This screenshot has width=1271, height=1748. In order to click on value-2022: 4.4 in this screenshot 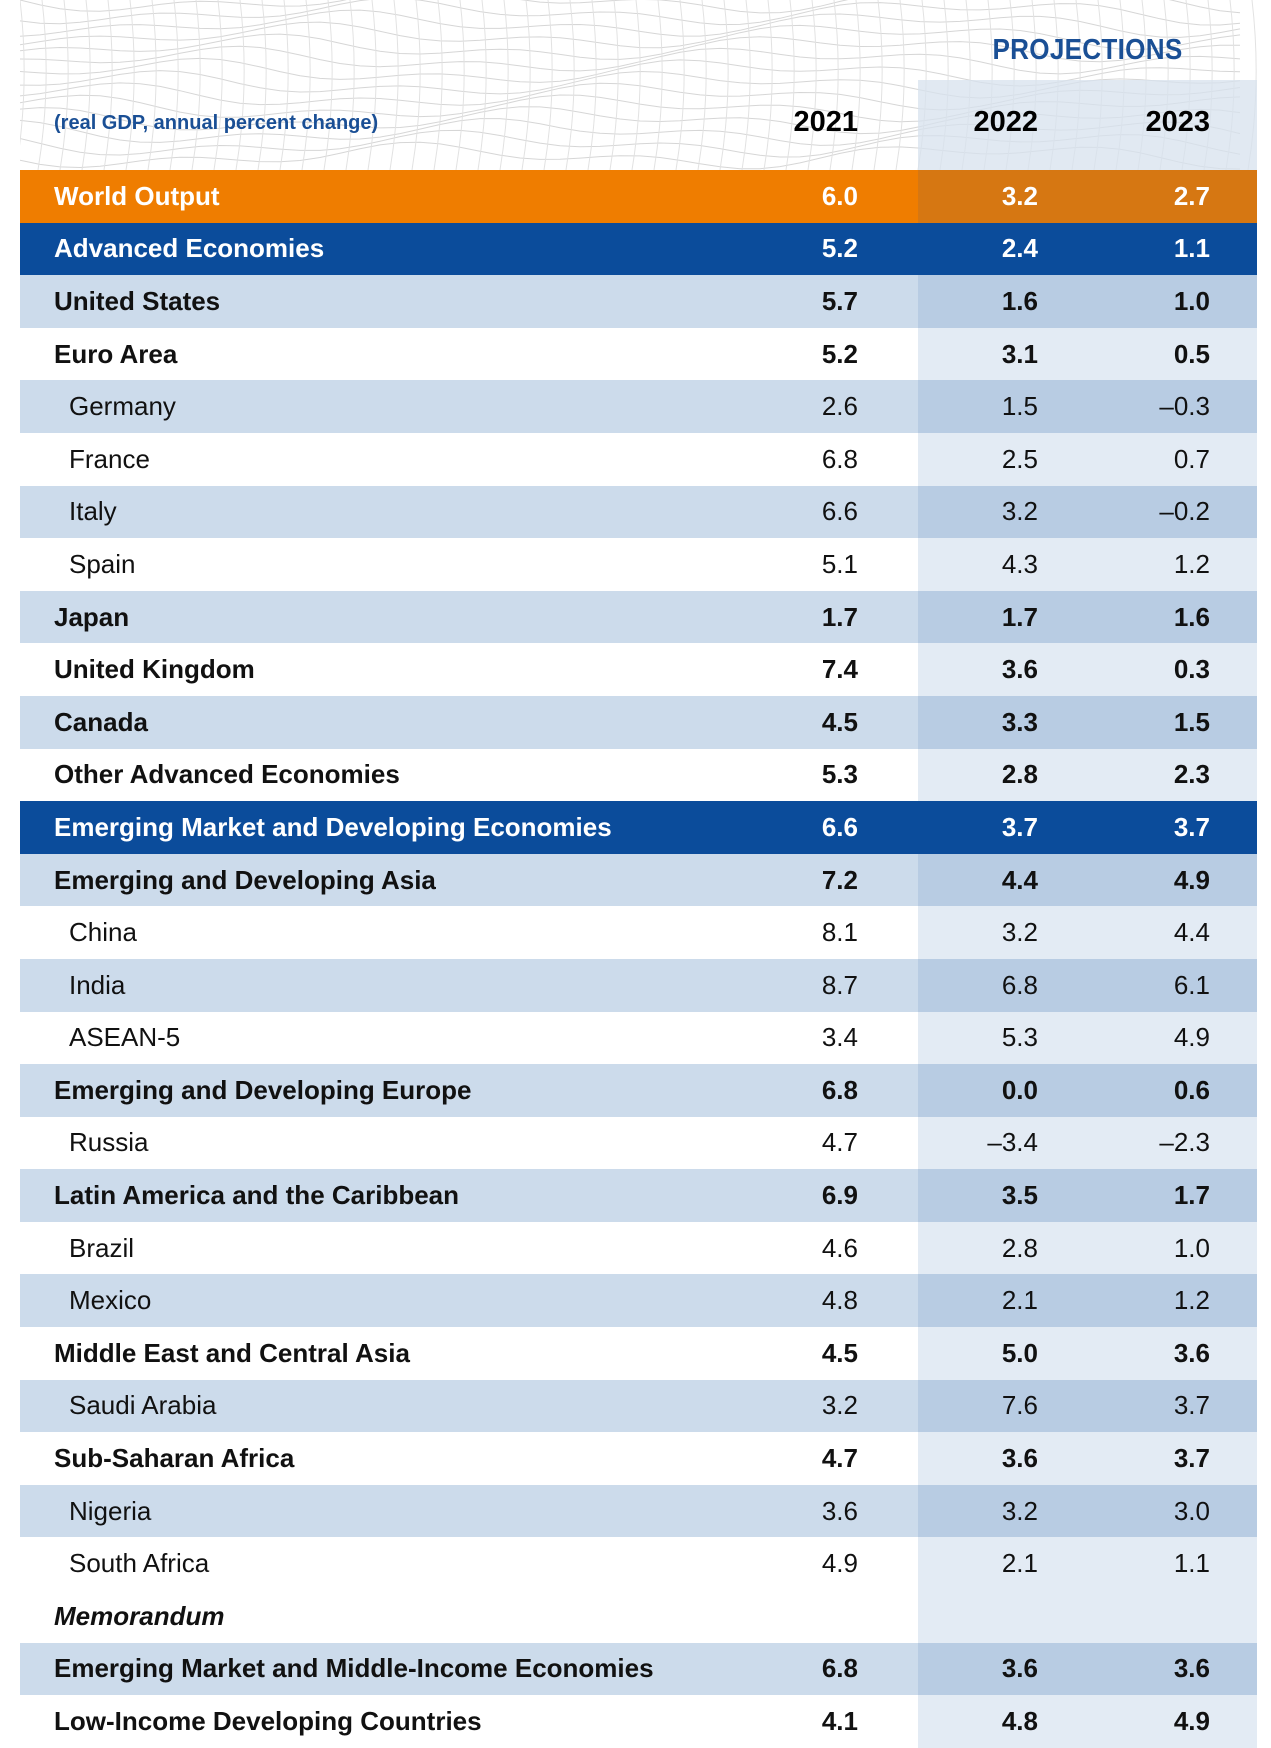, I will do `click(1019, 879)`.